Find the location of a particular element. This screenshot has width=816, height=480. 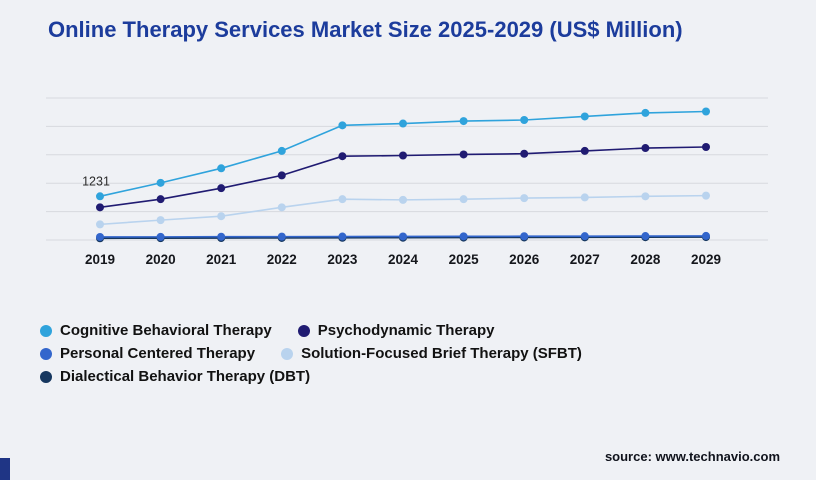

svg-text: 2021 is located at coordinates (221, 259).